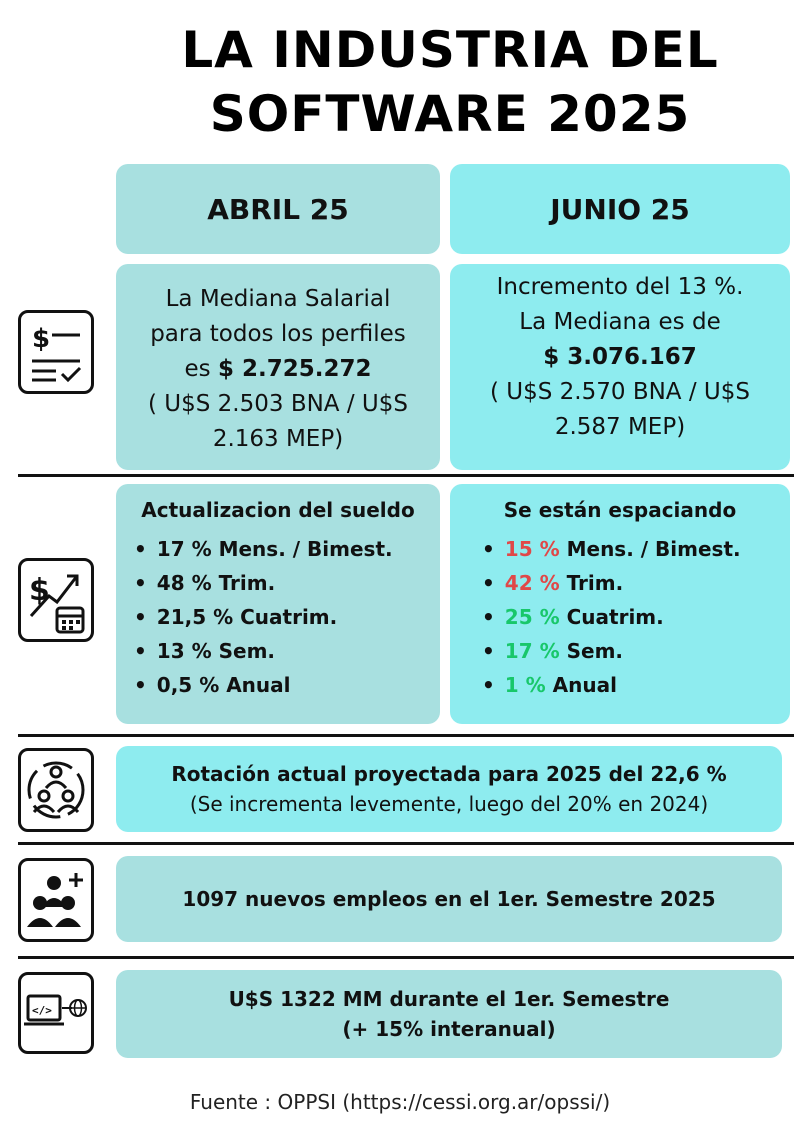  Describe the element at coordinates (581, 685) in the screenshot. I see `item-label: Anual` at that location.